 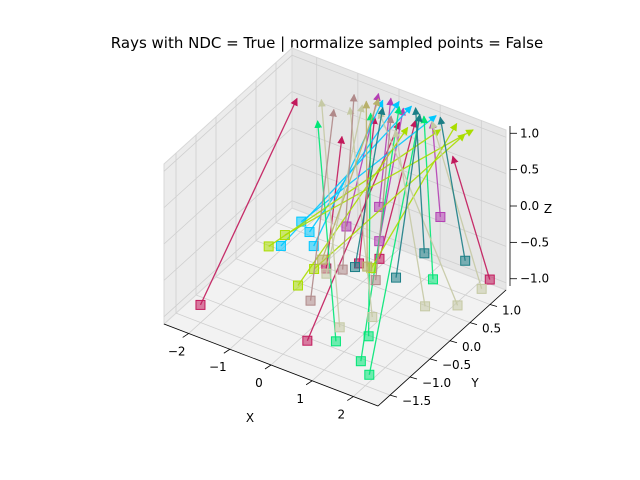 What do you see at coordinates (177, 351) in the screenshot?
I see `x-tick-label: −2` at bounding box center [177, 351].